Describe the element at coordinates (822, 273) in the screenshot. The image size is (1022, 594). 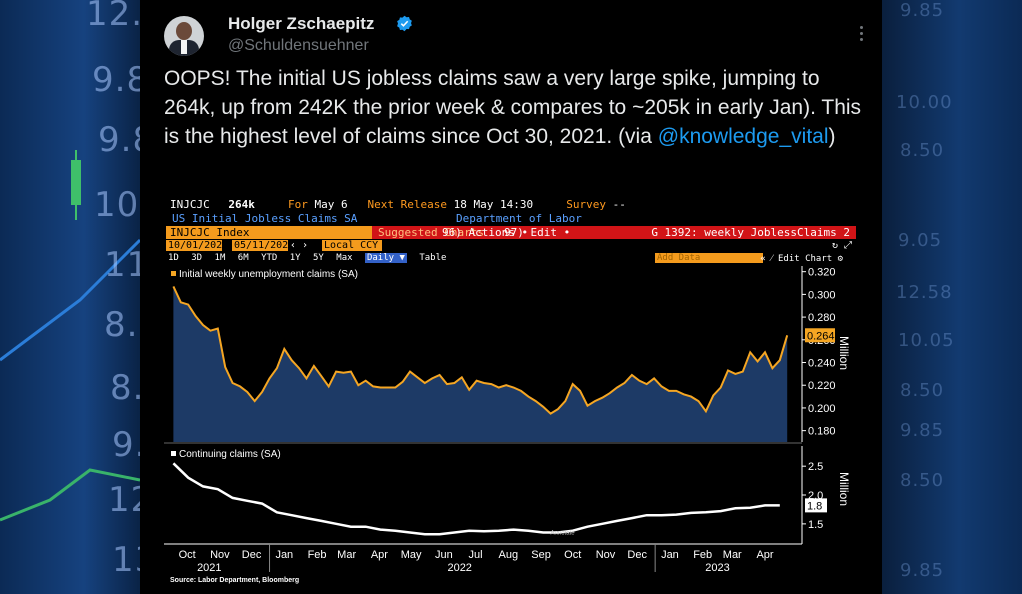
I see `y-tick-label-top: 0.320` at that location.